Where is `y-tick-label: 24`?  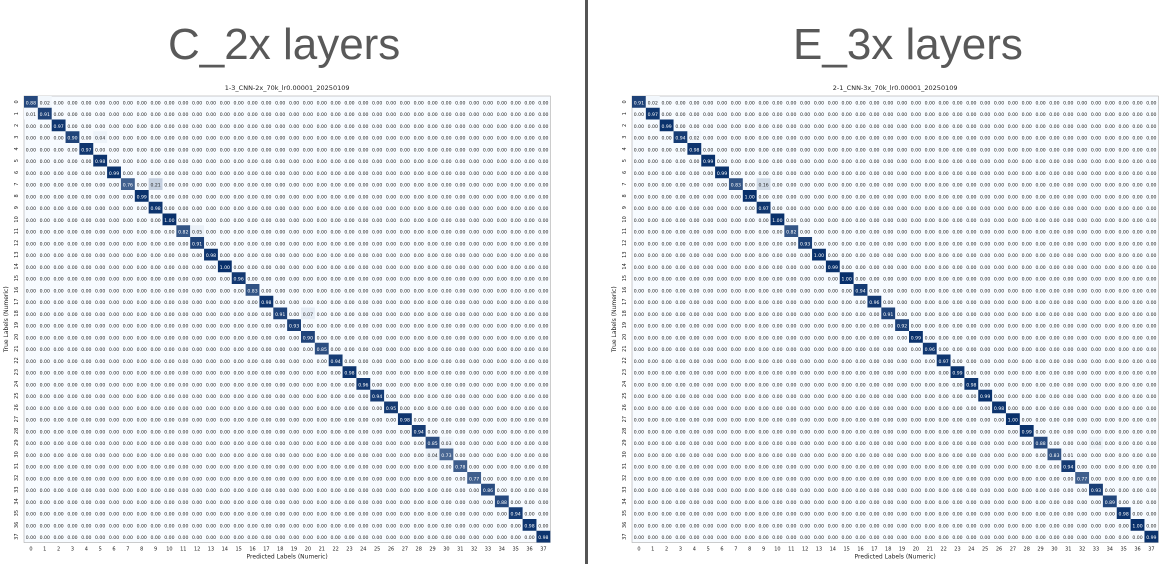
y-tick-label: 24 is located at coordinates (17, 384).